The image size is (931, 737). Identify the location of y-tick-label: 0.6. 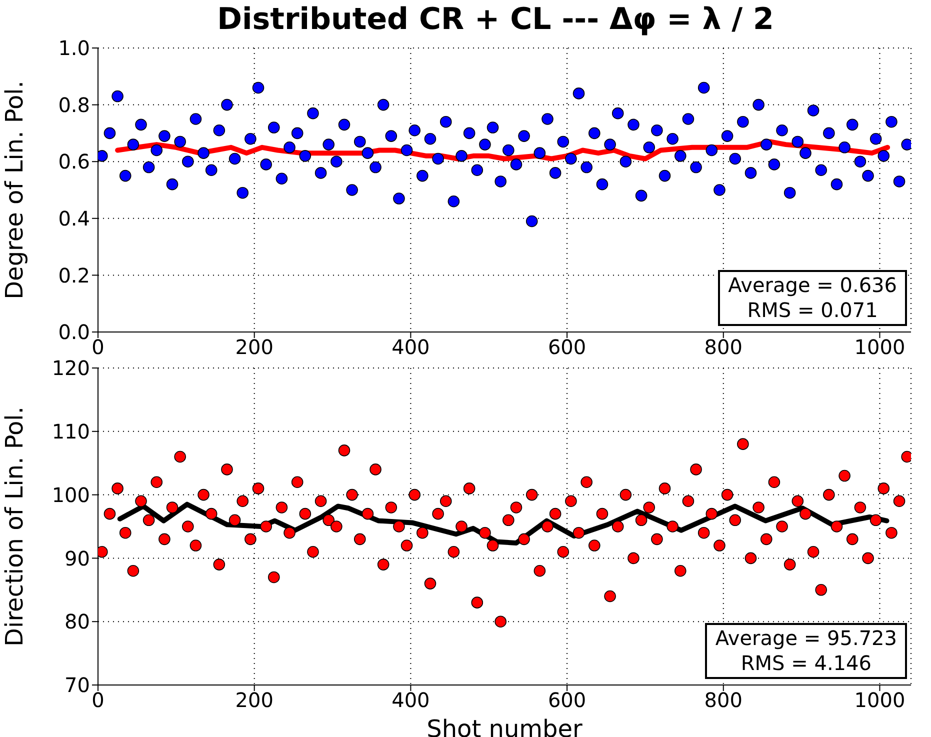
(74, 162).